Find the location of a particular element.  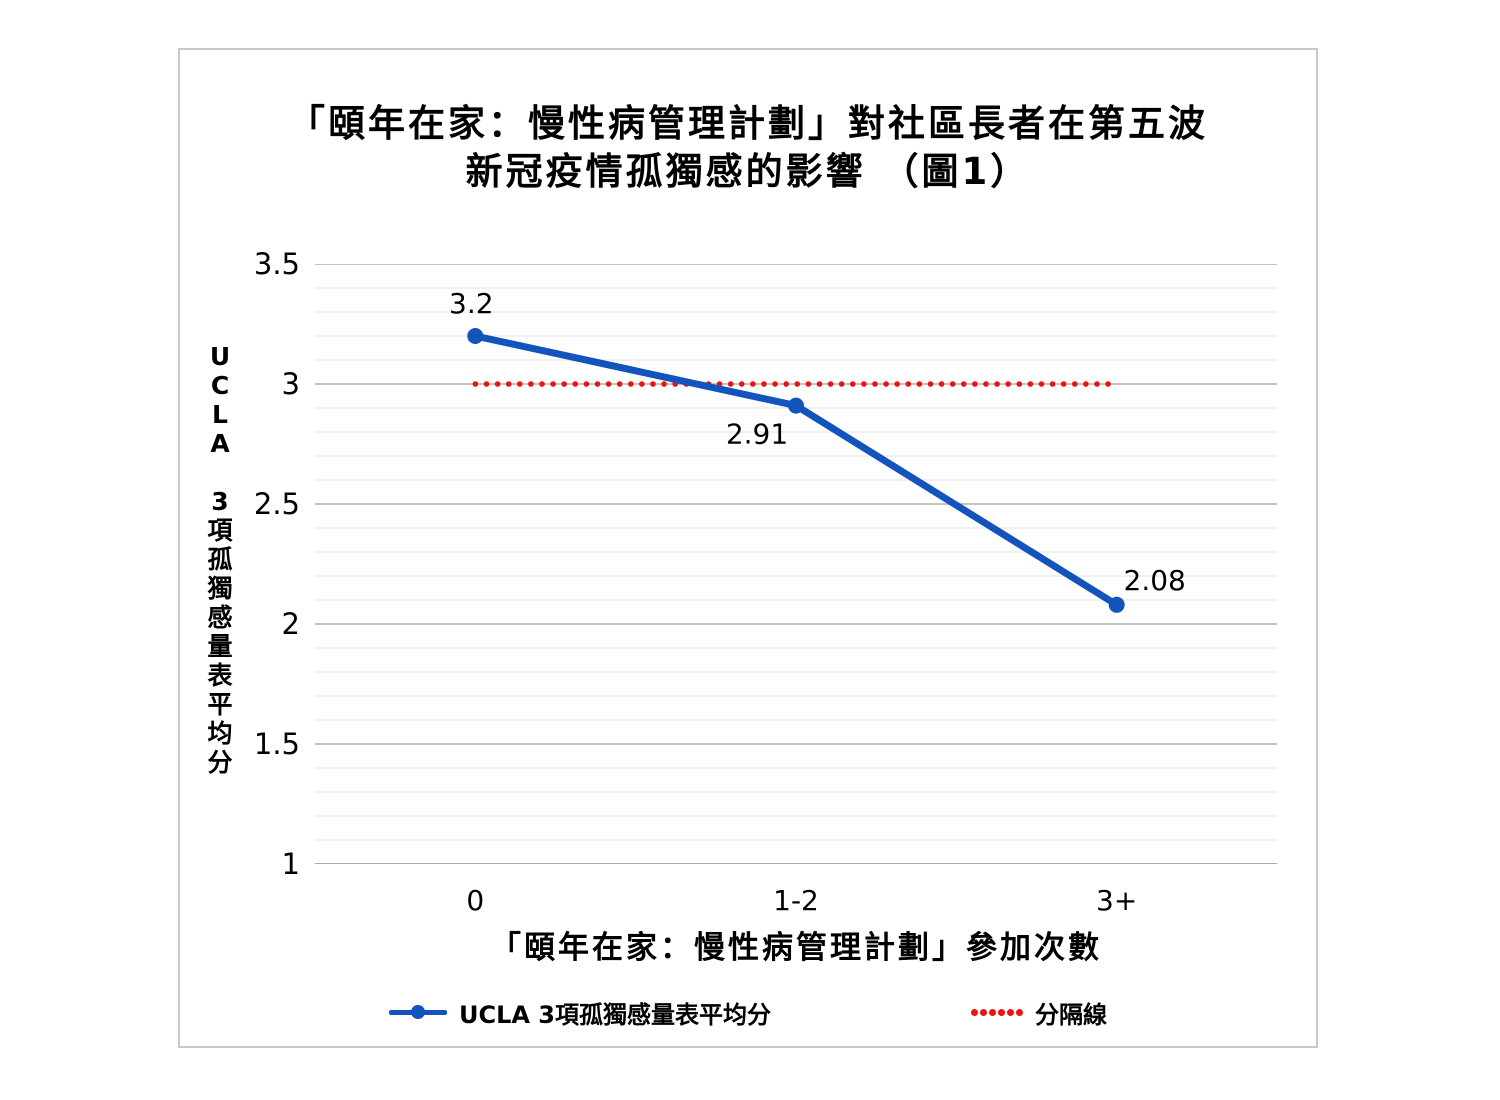

y-axis-title-char: 孤 is located at coordinates (220, 559).